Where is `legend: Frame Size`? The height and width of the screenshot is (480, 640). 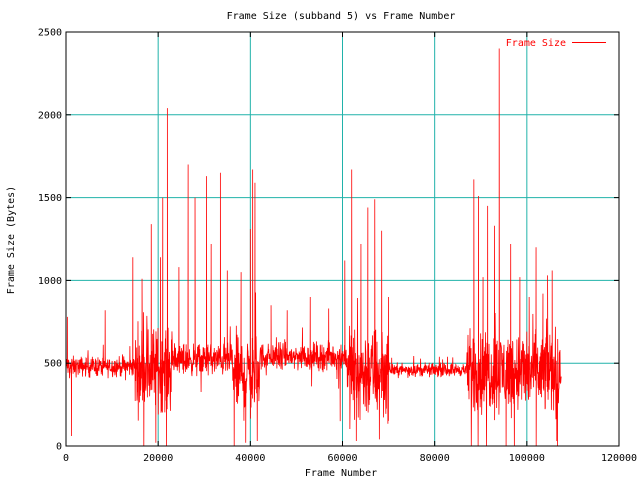 legend: Frame Size is located at coordinates (556, 43).